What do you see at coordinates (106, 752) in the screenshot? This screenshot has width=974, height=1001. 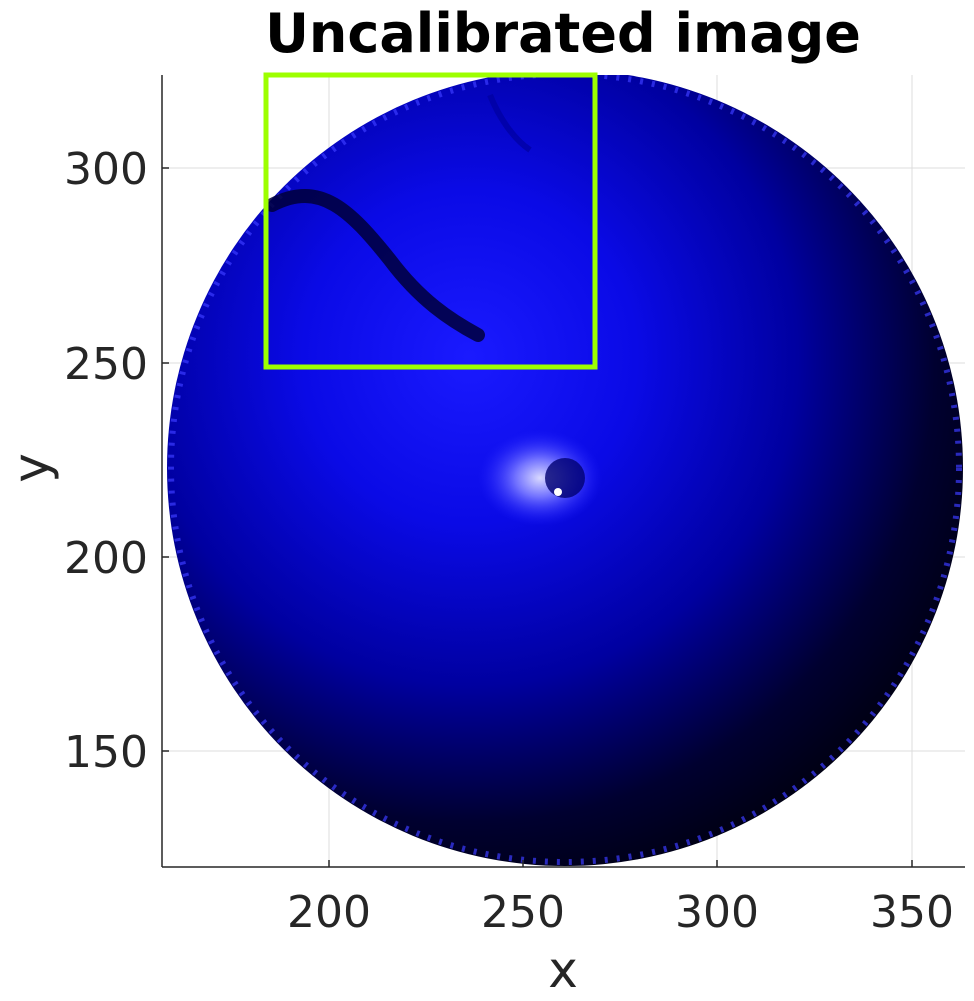 I see `y-tick-label: 150` at bounding box center [106, 752].